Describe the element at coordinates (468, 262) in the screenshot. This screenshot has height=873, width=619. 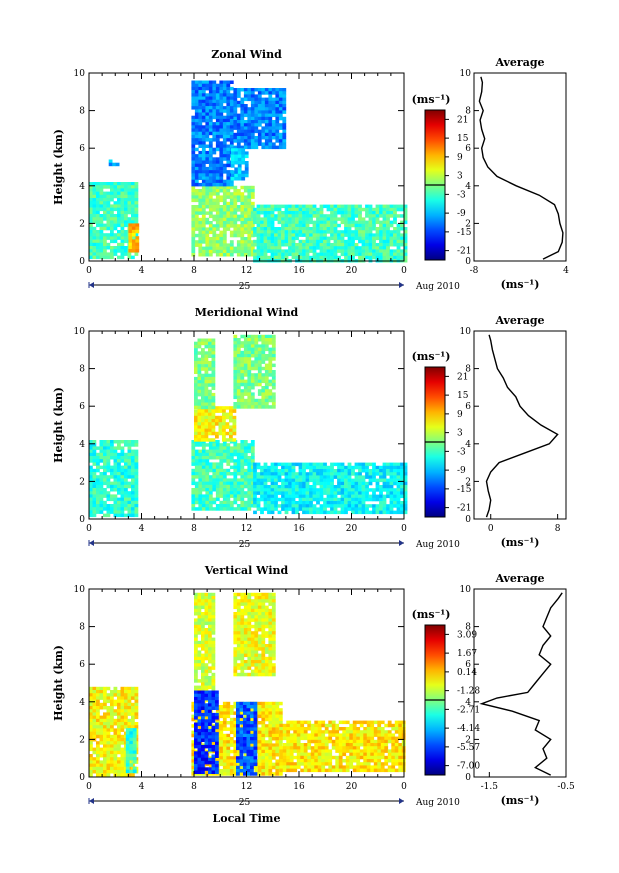
I see `panel-0-avg-ytick-label: 0` at that location.